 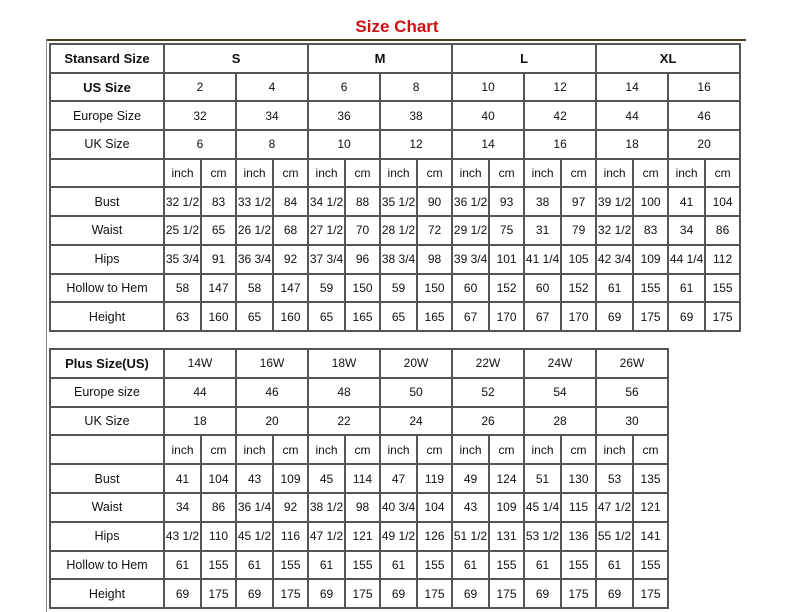 I want to click on table-cell: 53, so click(x=614, y=478).